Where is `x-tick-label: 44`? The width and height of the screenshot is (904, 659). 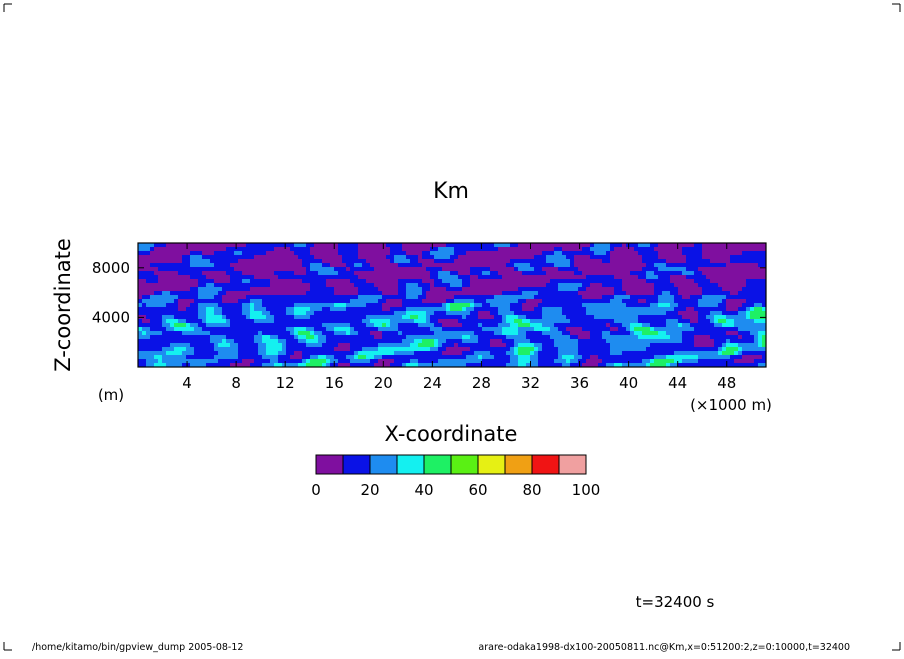
x-tick-label: 44 is located at coordinates (677, 383).